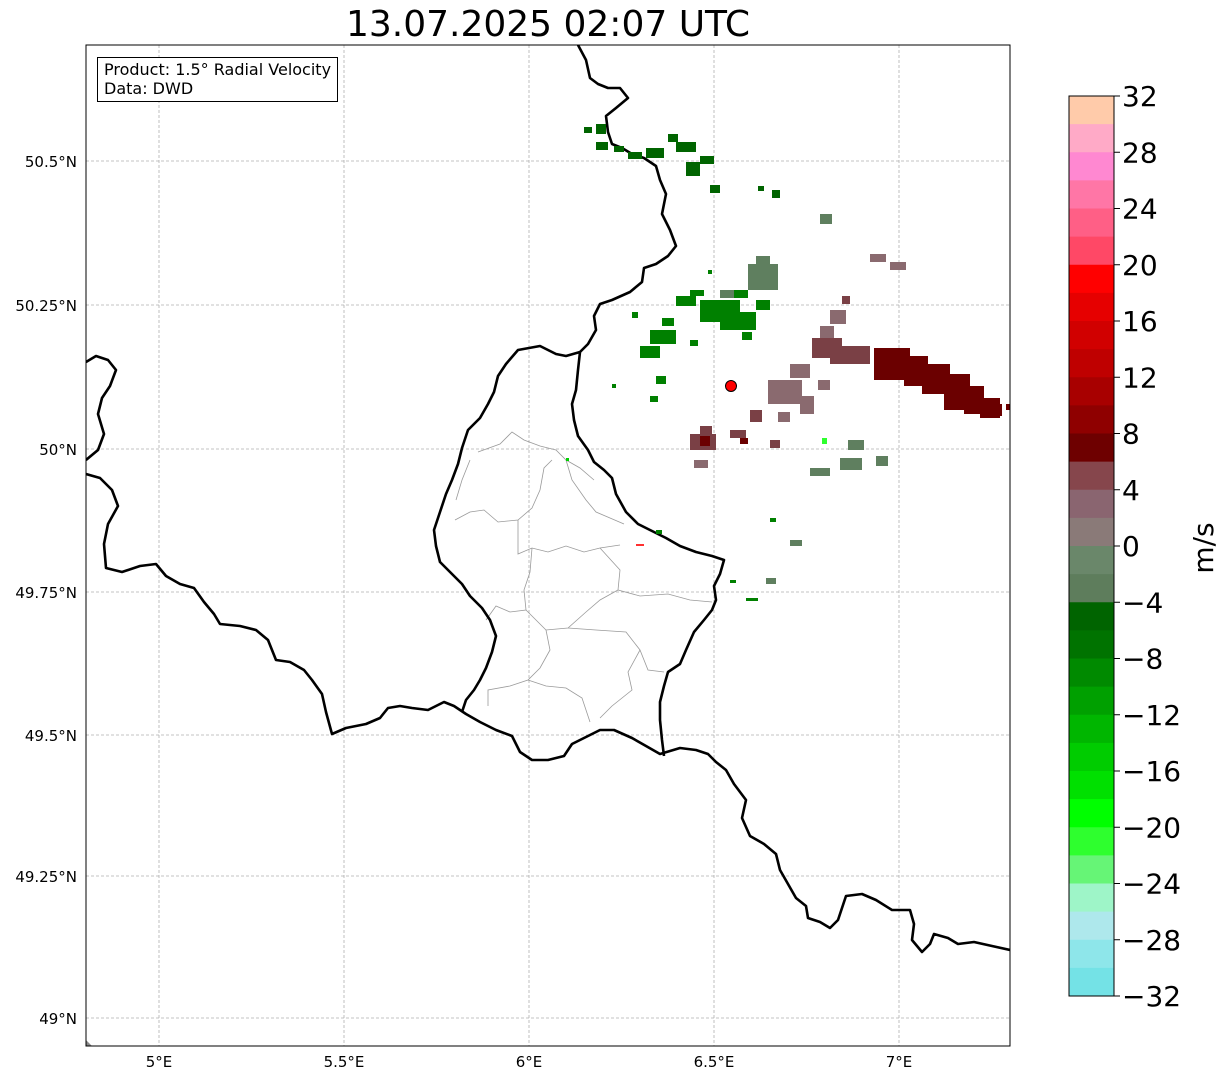 This screenshot has width=1225, height=1081. Describe the element at coordinates (1140, 321) in the screenshot. I see `colorbar-tick-label: 16` at that location.